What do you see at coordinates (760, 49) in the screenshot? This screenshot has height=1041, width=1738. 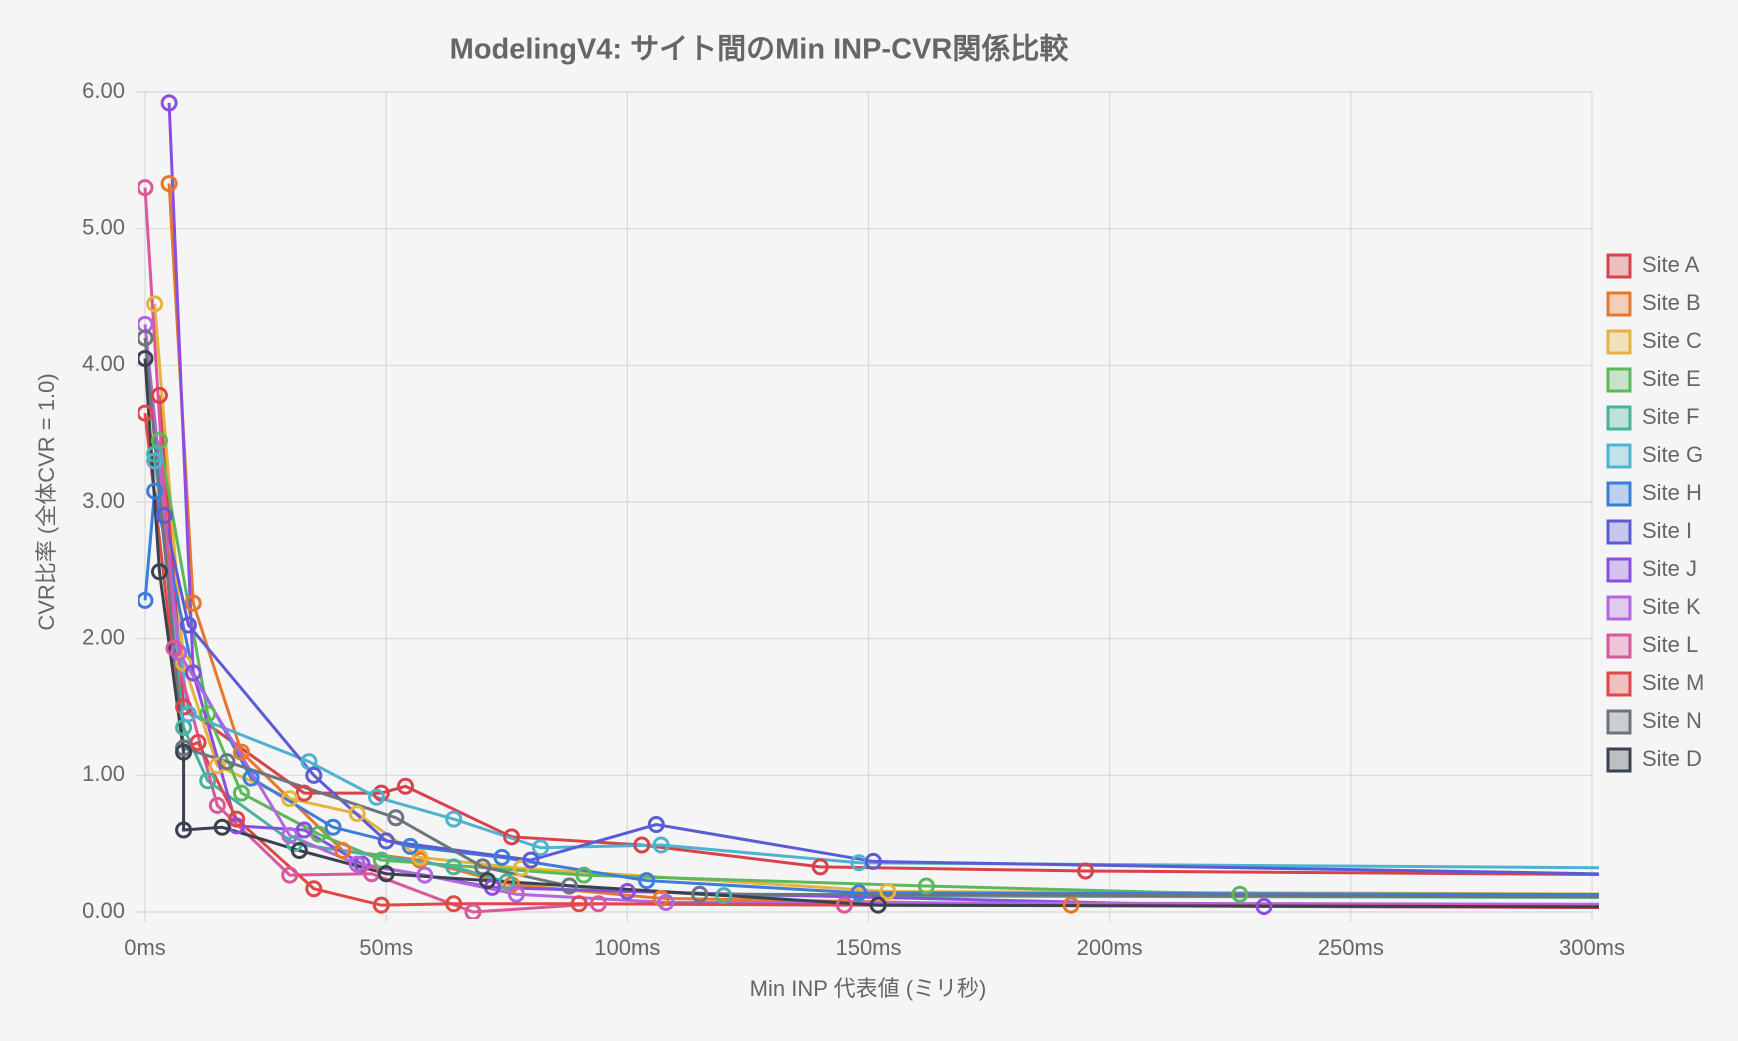 I see `chart-title: ModelingV4: サイト間のMin INP-CVR関係比較` at bounding box center [760, 49].